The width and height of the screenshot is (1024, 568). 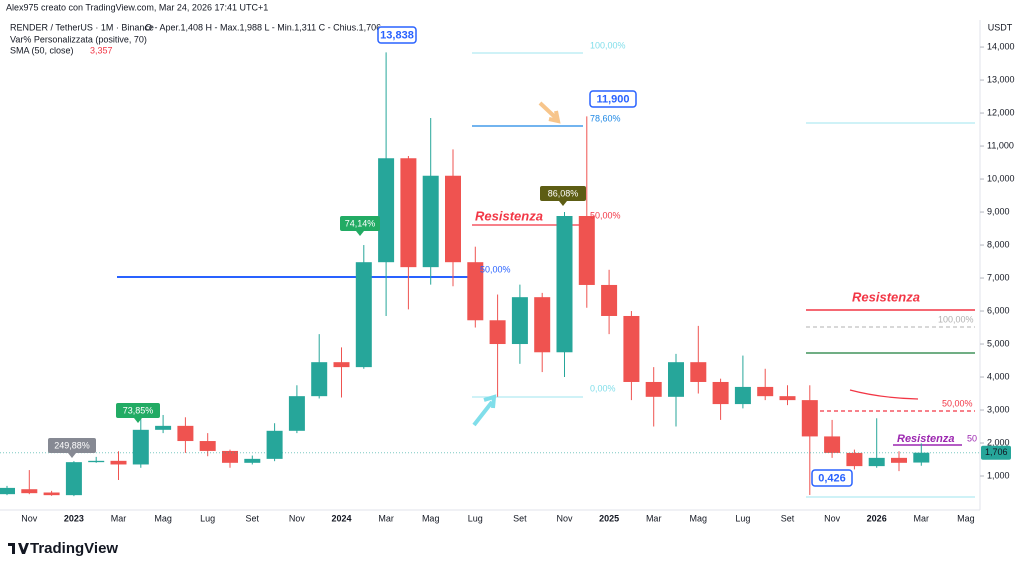 I want to click on y-tick-label: 12,000, so click(x=1001, y=112).